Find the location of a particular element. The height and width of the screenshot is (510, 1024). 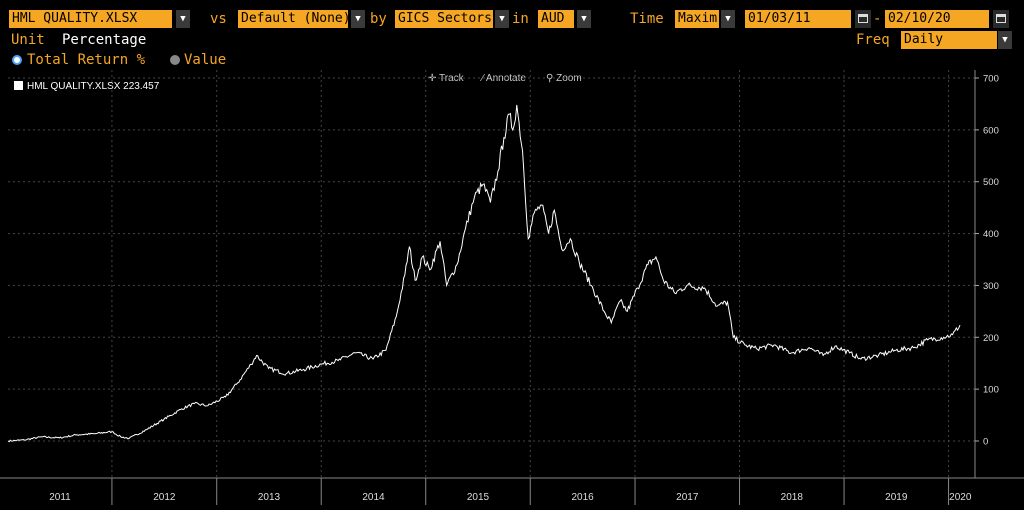

zoom-button: ⚲ Zoom is located at coordinates (564, 78).